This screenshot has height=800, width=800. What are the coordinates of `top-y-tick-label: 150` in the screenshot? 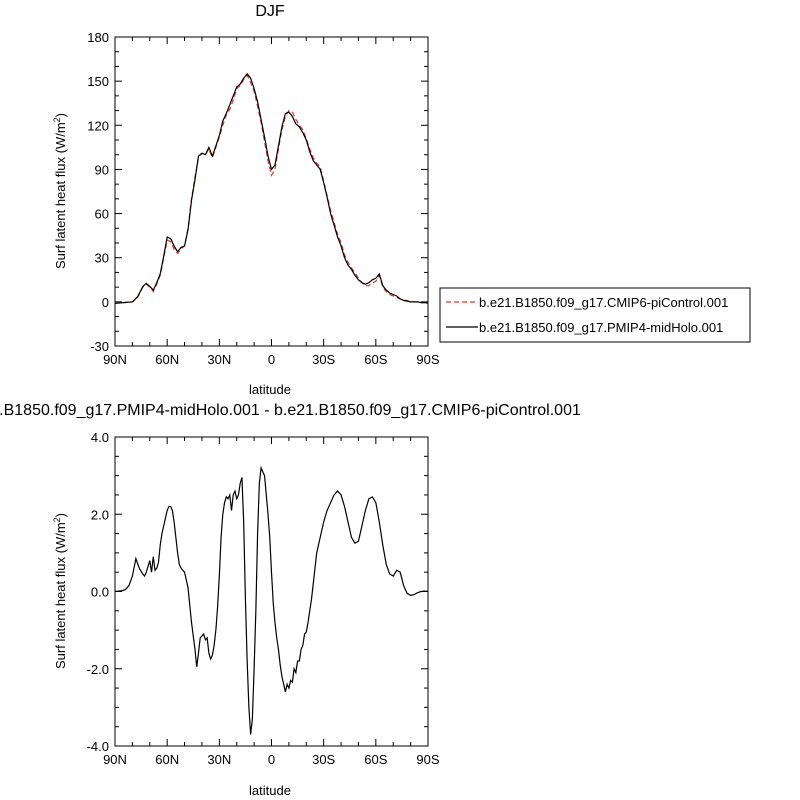 It's located at (98, 81).